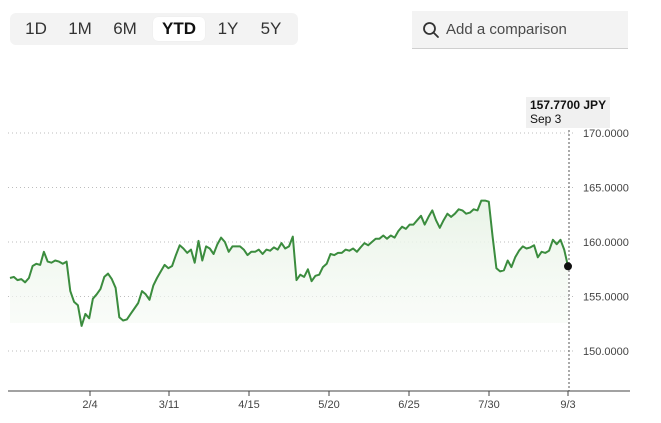 The image size is (661, 423). I want to click on range-tab-1m: 1M, so click(80, 28).